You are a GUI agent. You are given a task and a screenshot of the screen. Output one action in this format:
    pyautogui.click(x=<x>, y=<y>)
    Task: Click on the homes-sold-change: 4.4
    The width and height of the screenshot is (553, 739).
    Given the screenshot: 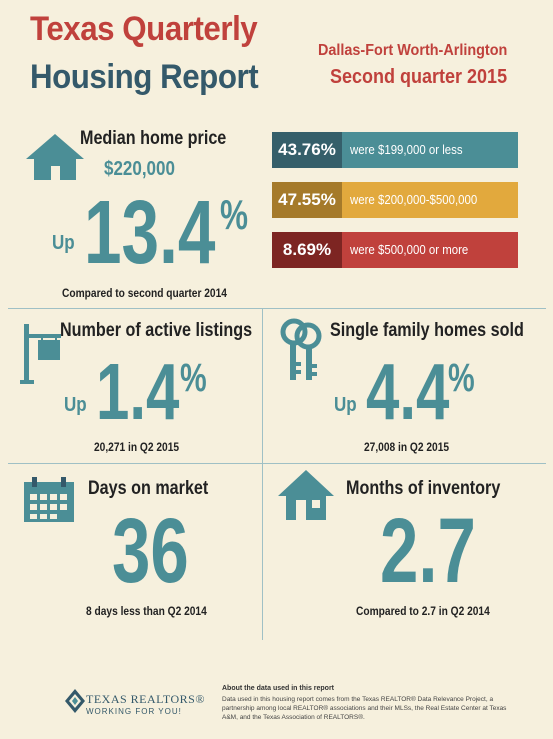 What is the action you would take?
    pyautogui.click(x=408, y=391)
    